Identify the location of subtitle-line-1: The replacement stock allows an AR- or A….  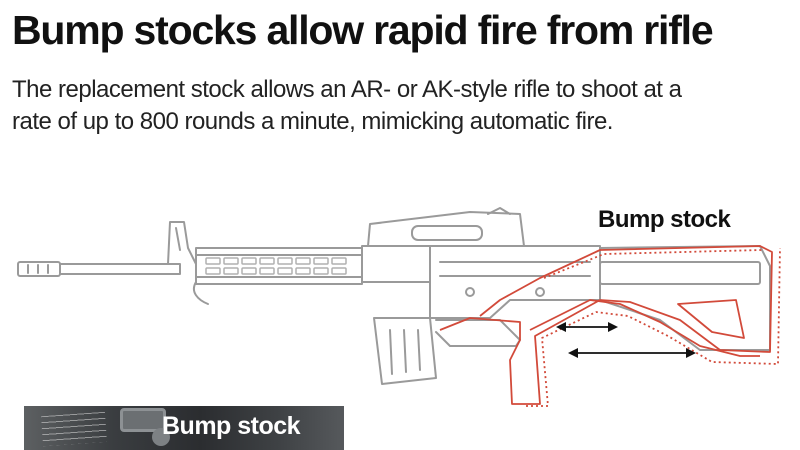
(347, 89).